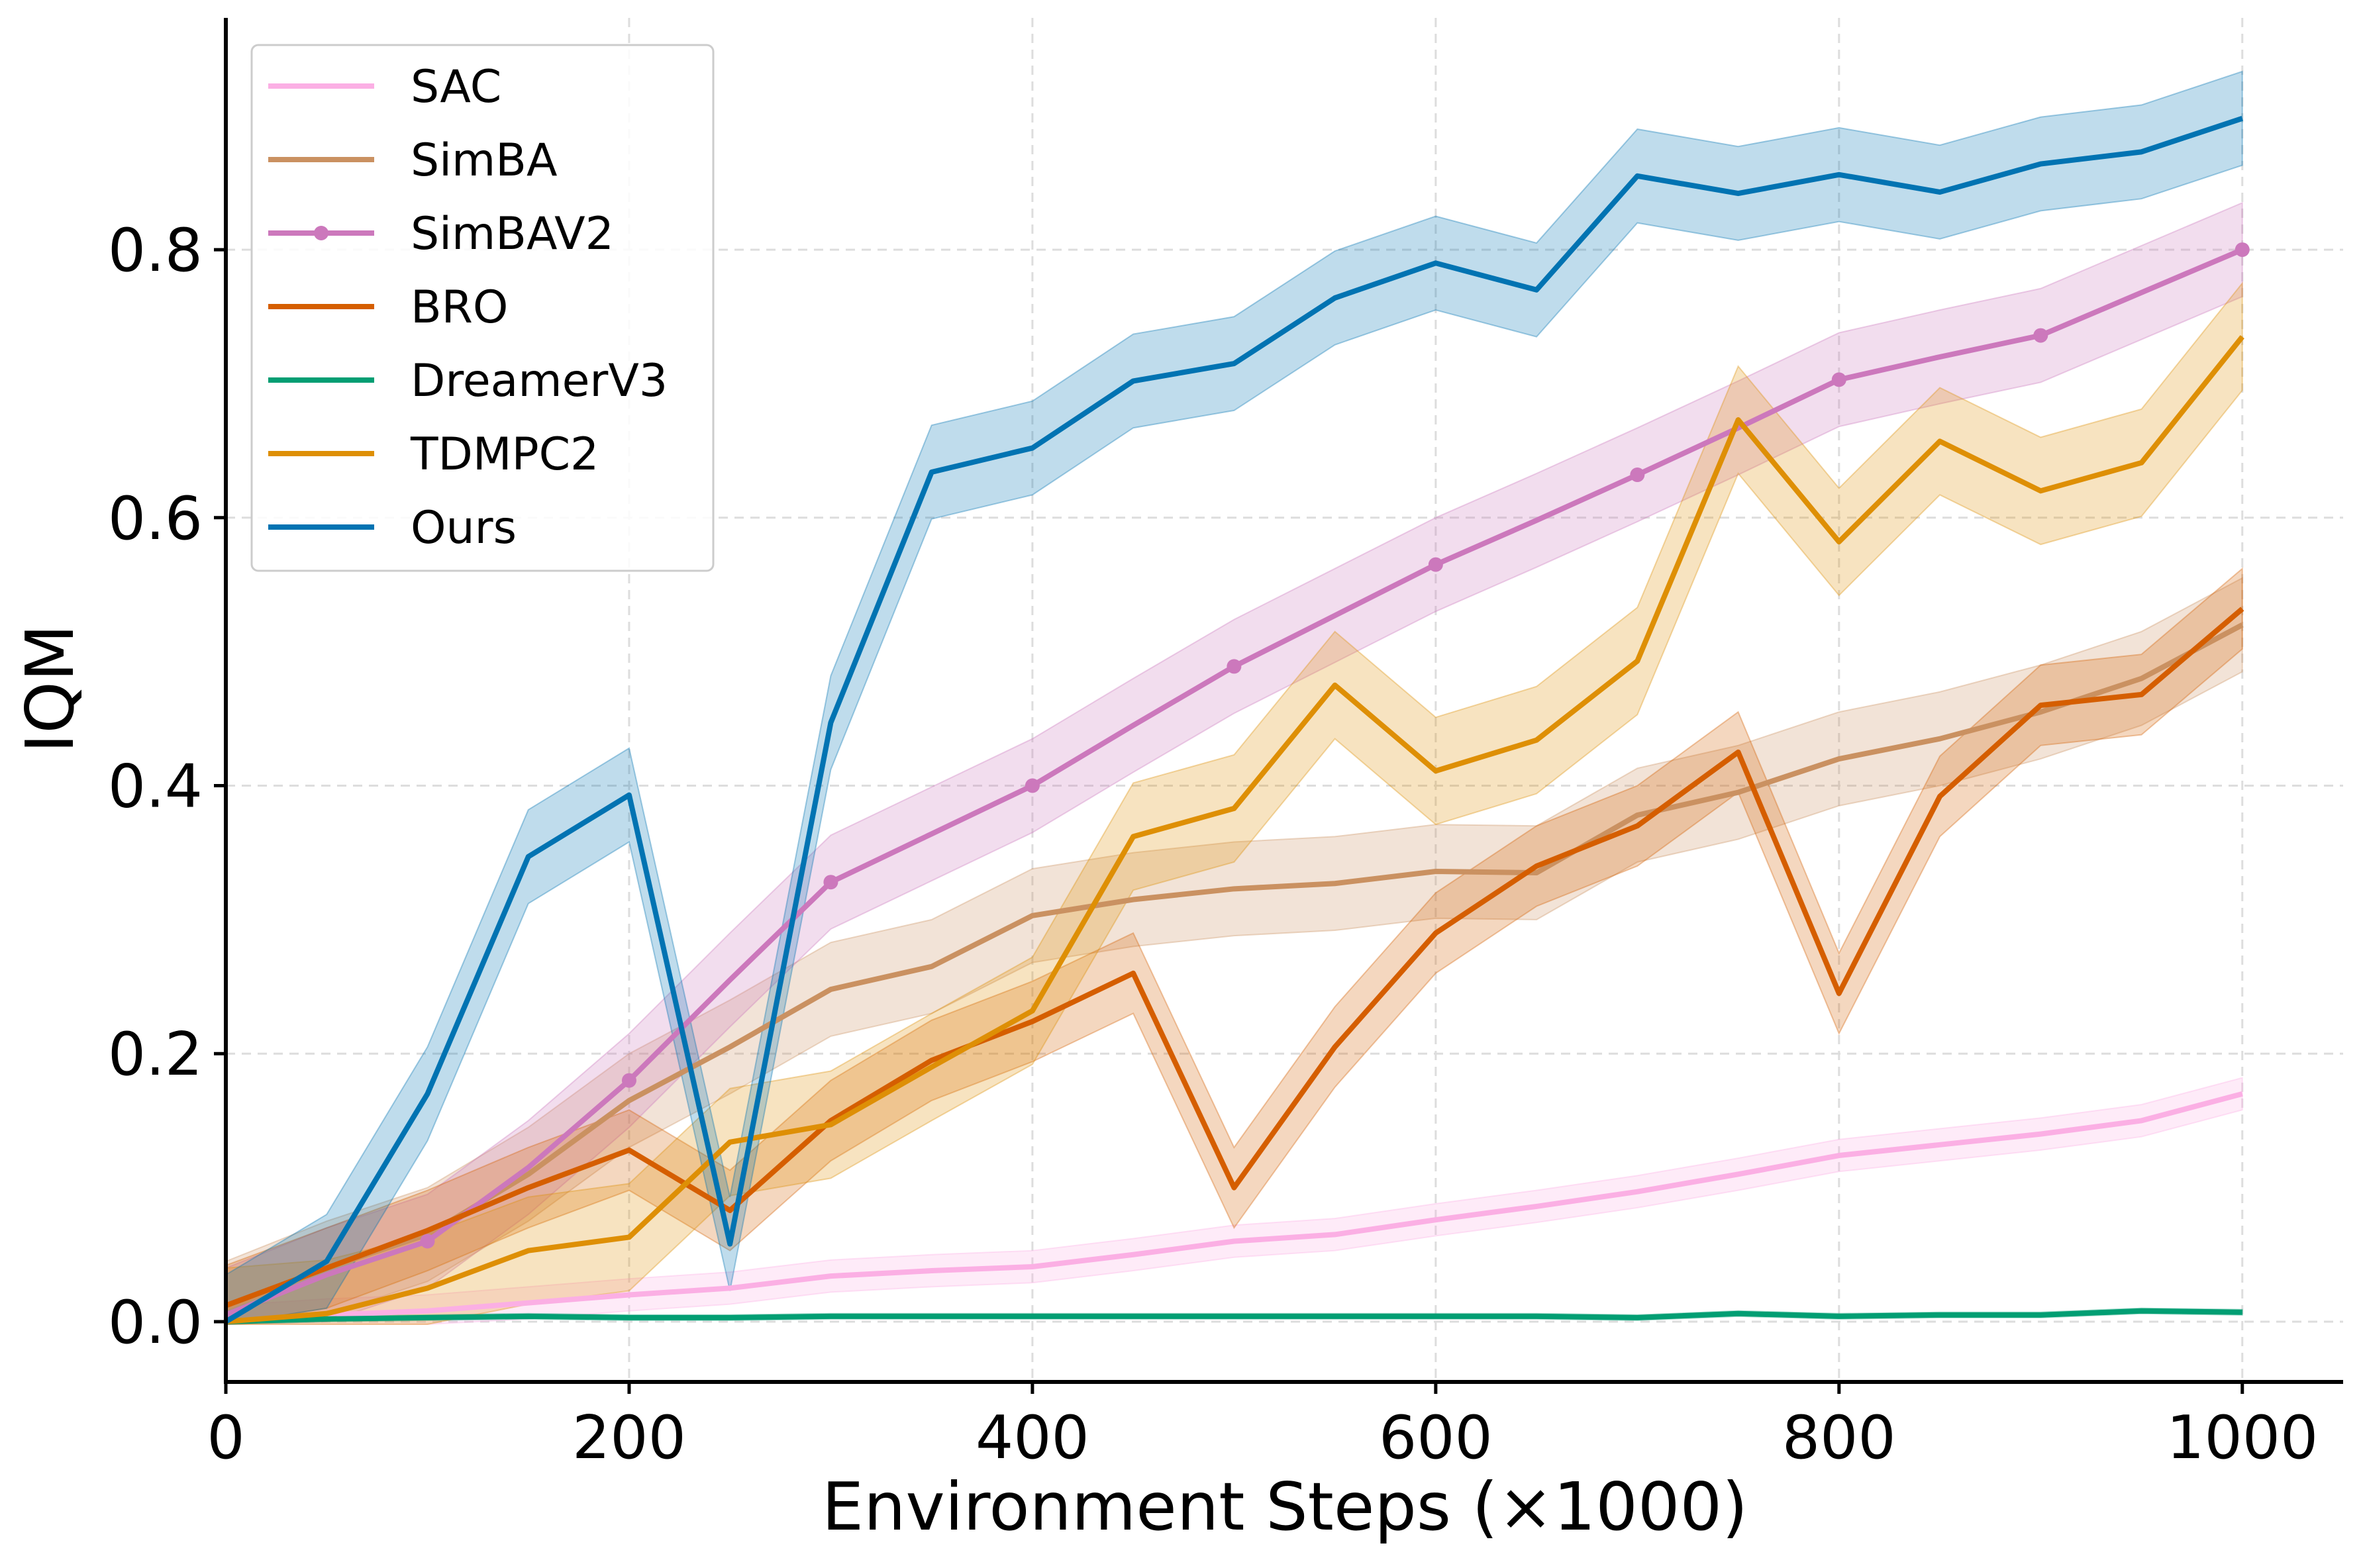  I want to click on sac-legend-label: SAC, so click(456, 87).